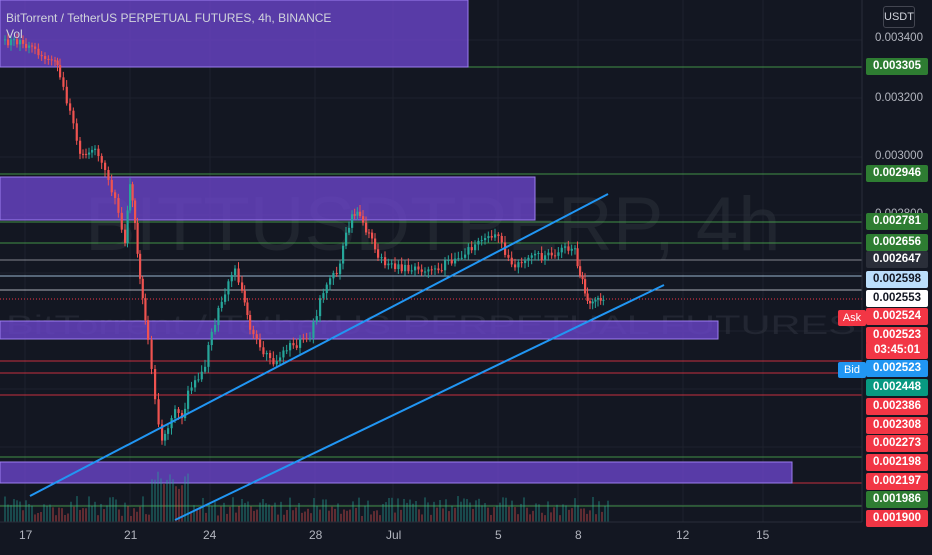 The width and height of the screenshot is (932, 555). I want to click on price-label: 0.002598, so click(897, 279).